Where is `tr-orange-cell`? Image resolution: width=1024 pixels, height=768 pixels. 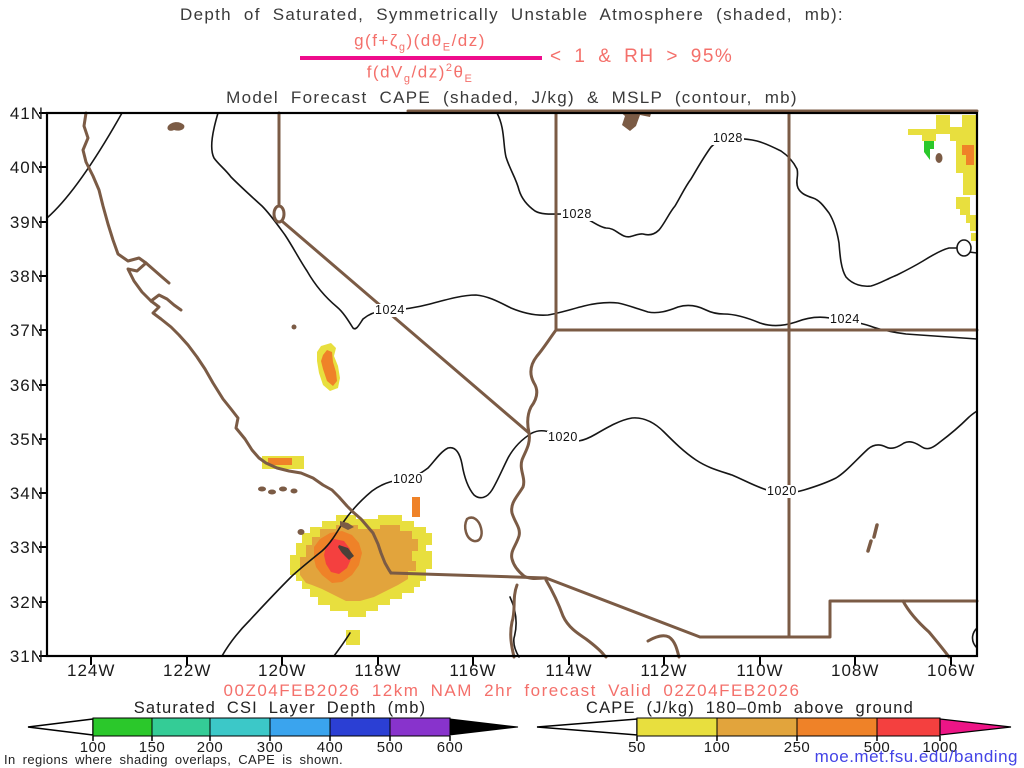
tr-orange-cell is located at coordinates (968, 155).